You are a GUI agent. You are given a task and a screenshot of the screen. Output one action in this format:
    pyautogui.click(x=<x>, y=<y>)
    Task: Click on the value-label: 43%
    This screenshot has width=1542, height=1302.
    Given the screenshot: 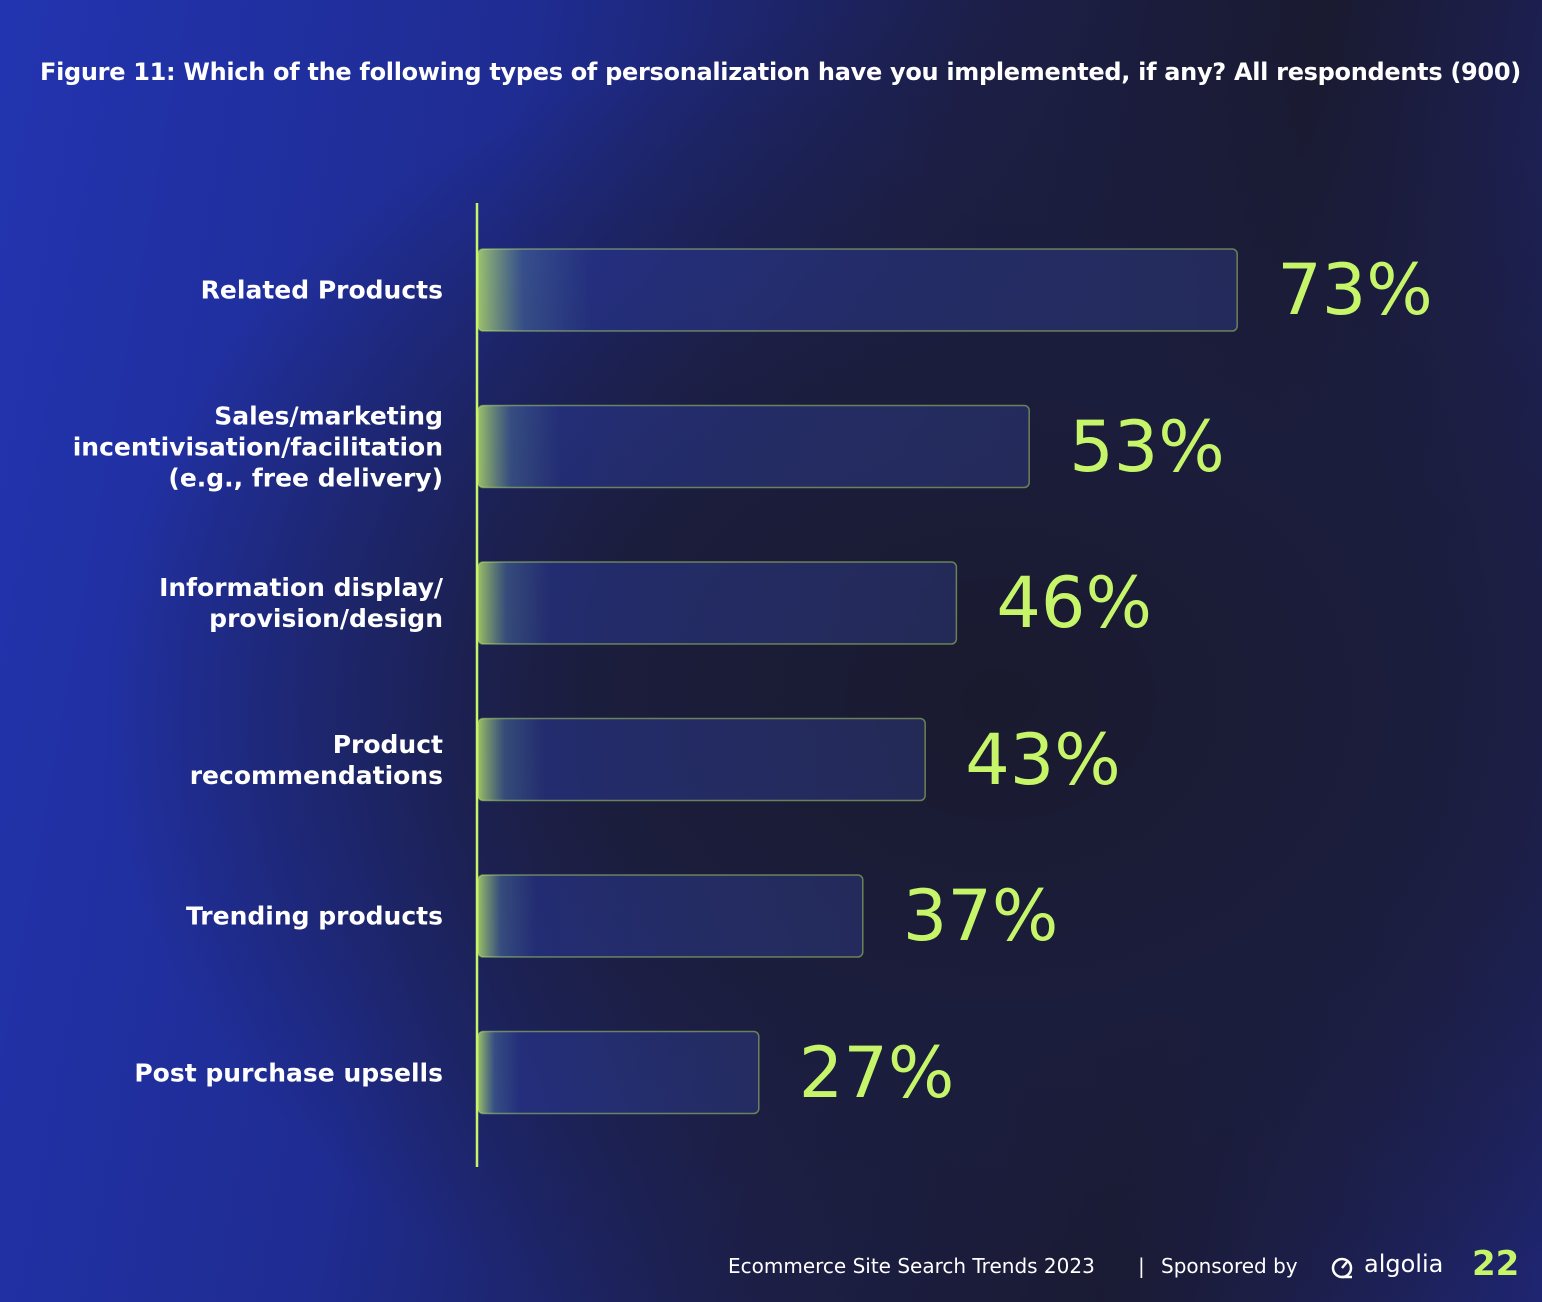 What is the action you would take?
    pyautogui.click(x=1043, y=759)
    